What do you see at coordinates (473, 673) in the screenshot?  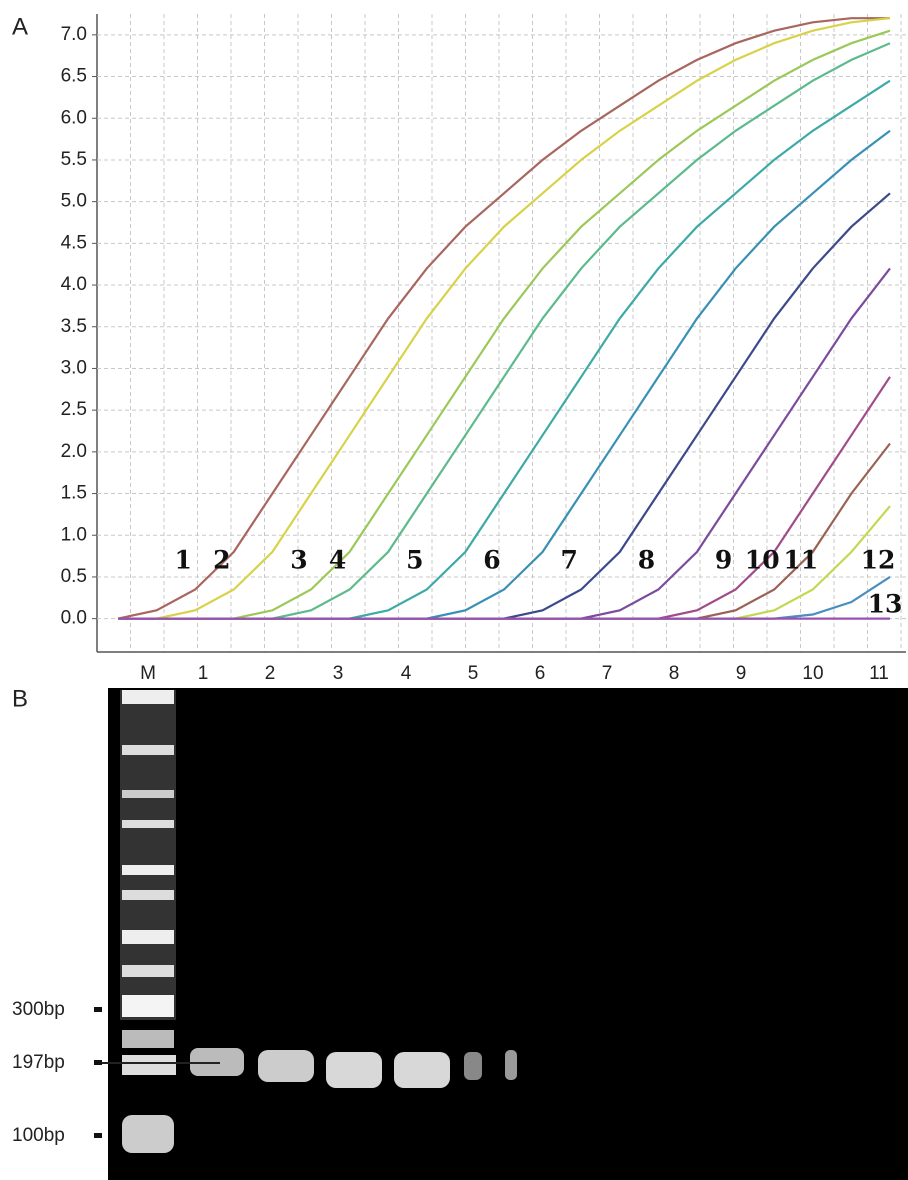 I see `lane-label: 5` at bounding box center [473, 673].